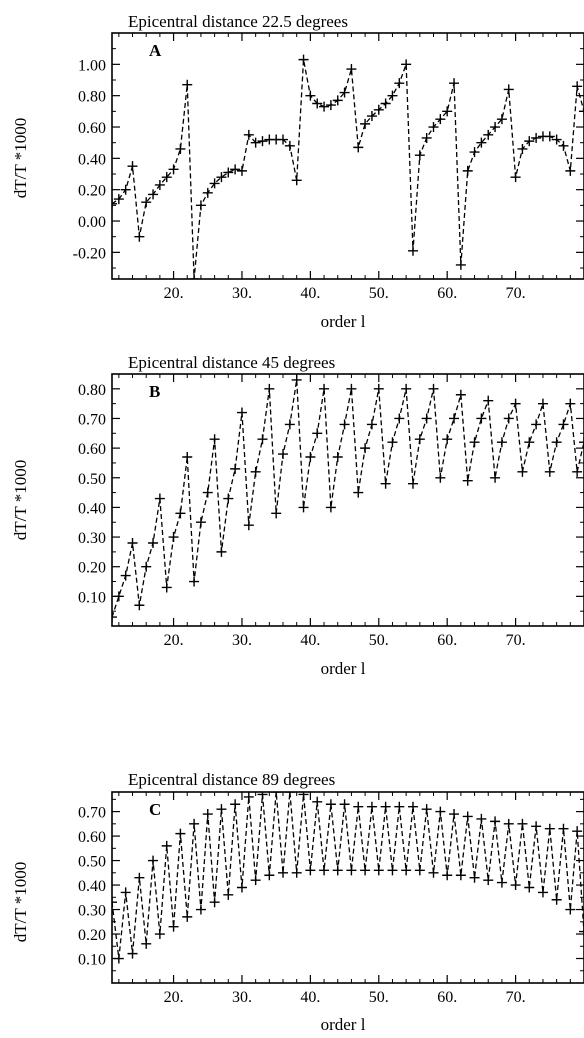 The height and width of the screenshot is (1038, 584). What do you see at coordinates (310, 997) in the screenshot?
I see `panel-c-xtick-label: 40.` at bounding box center [310, 997].